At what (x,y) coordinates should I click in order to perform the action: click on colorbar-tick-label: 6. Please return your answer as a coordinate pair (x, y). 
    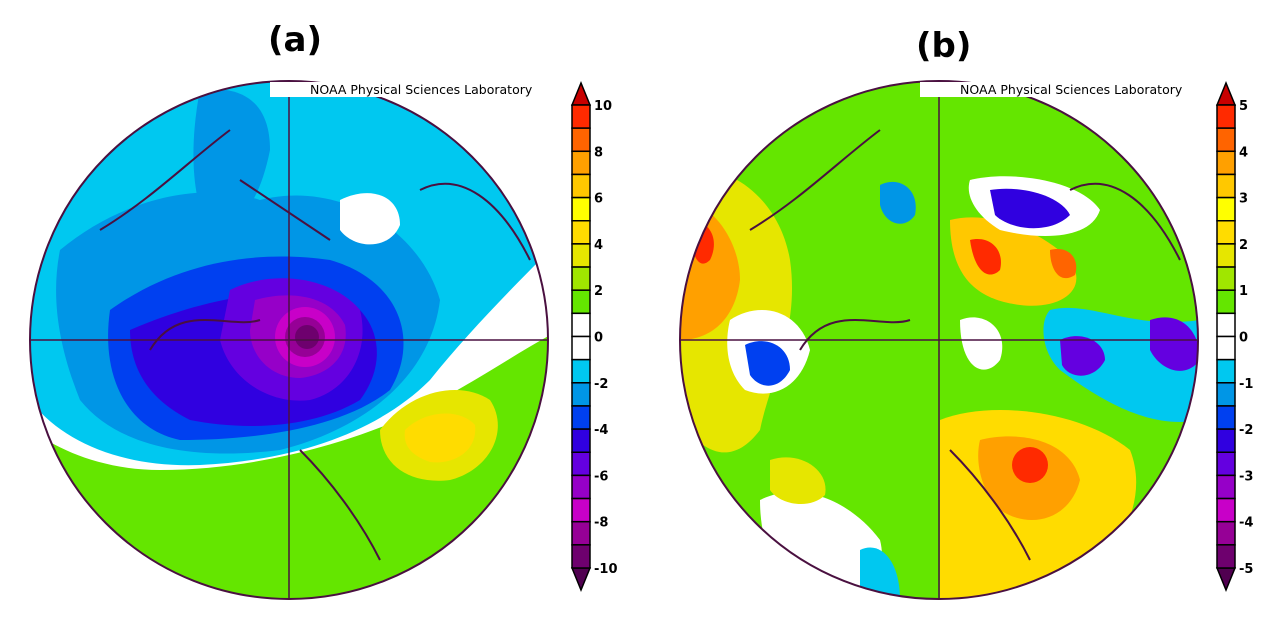
    Looking at the image, I should click on (598, 199).